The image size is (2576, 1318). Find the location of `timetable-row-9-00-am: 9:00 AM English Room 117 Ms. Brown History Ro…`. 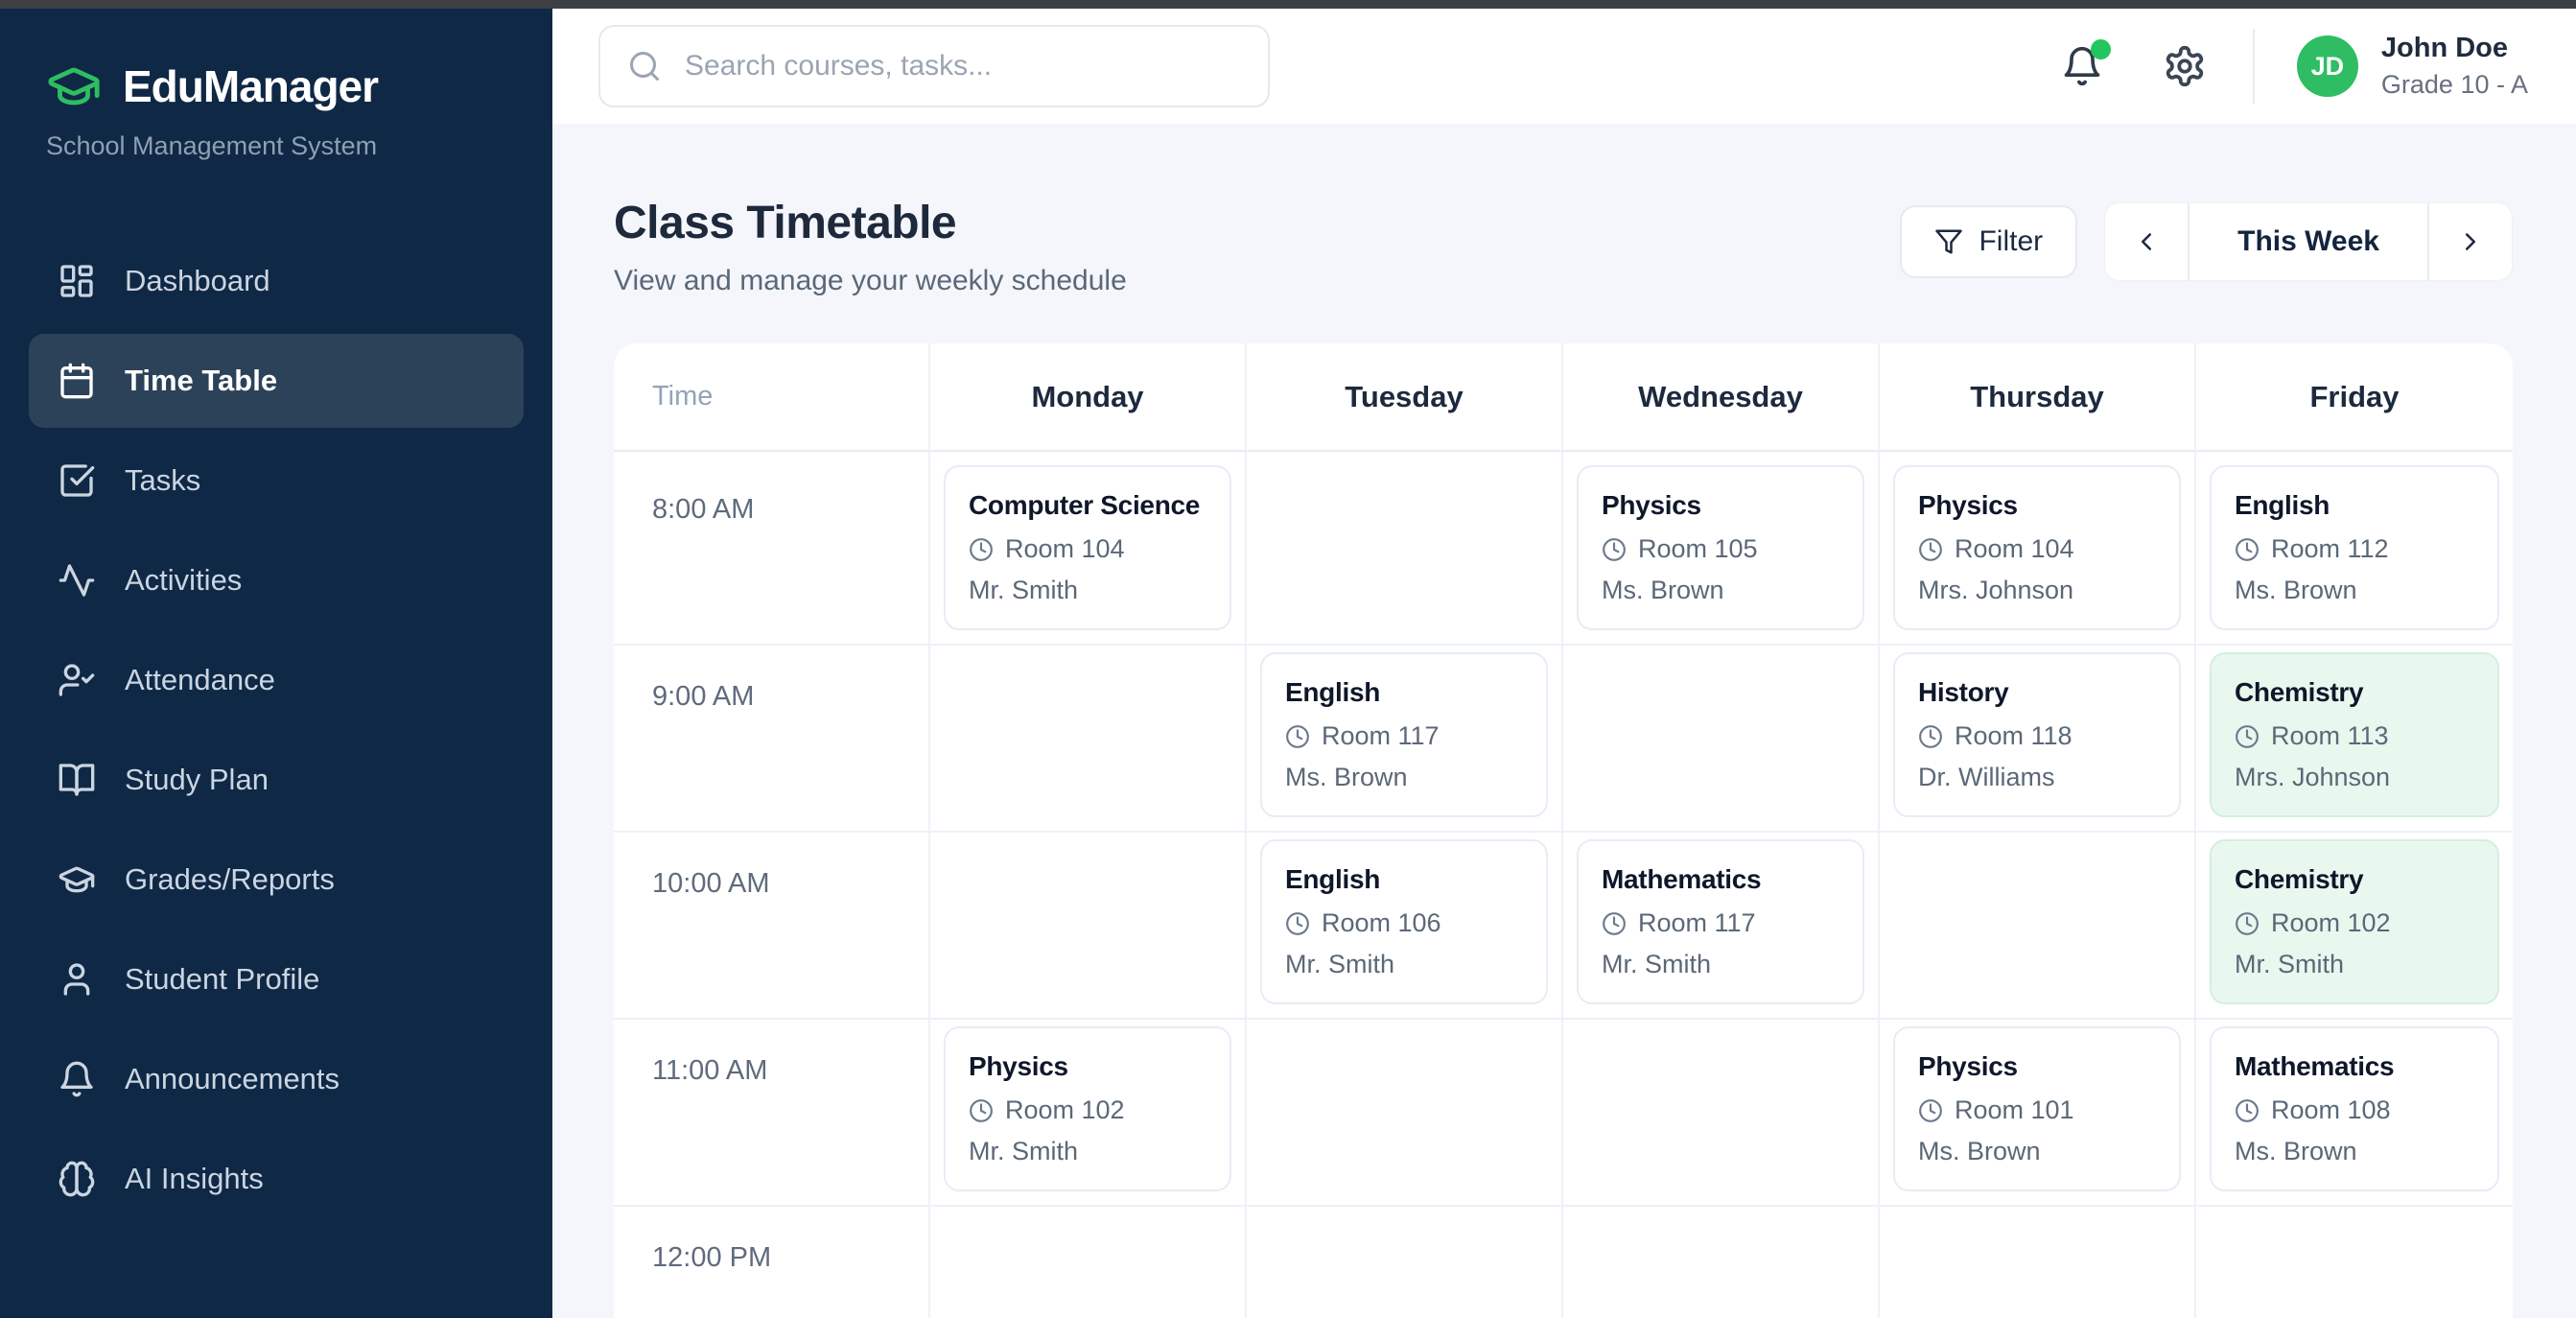

timetable-row-9-00-am: 9:00 AM English Room 117 Ms. Brown History Ro… is located at coordinates (1563, 736).